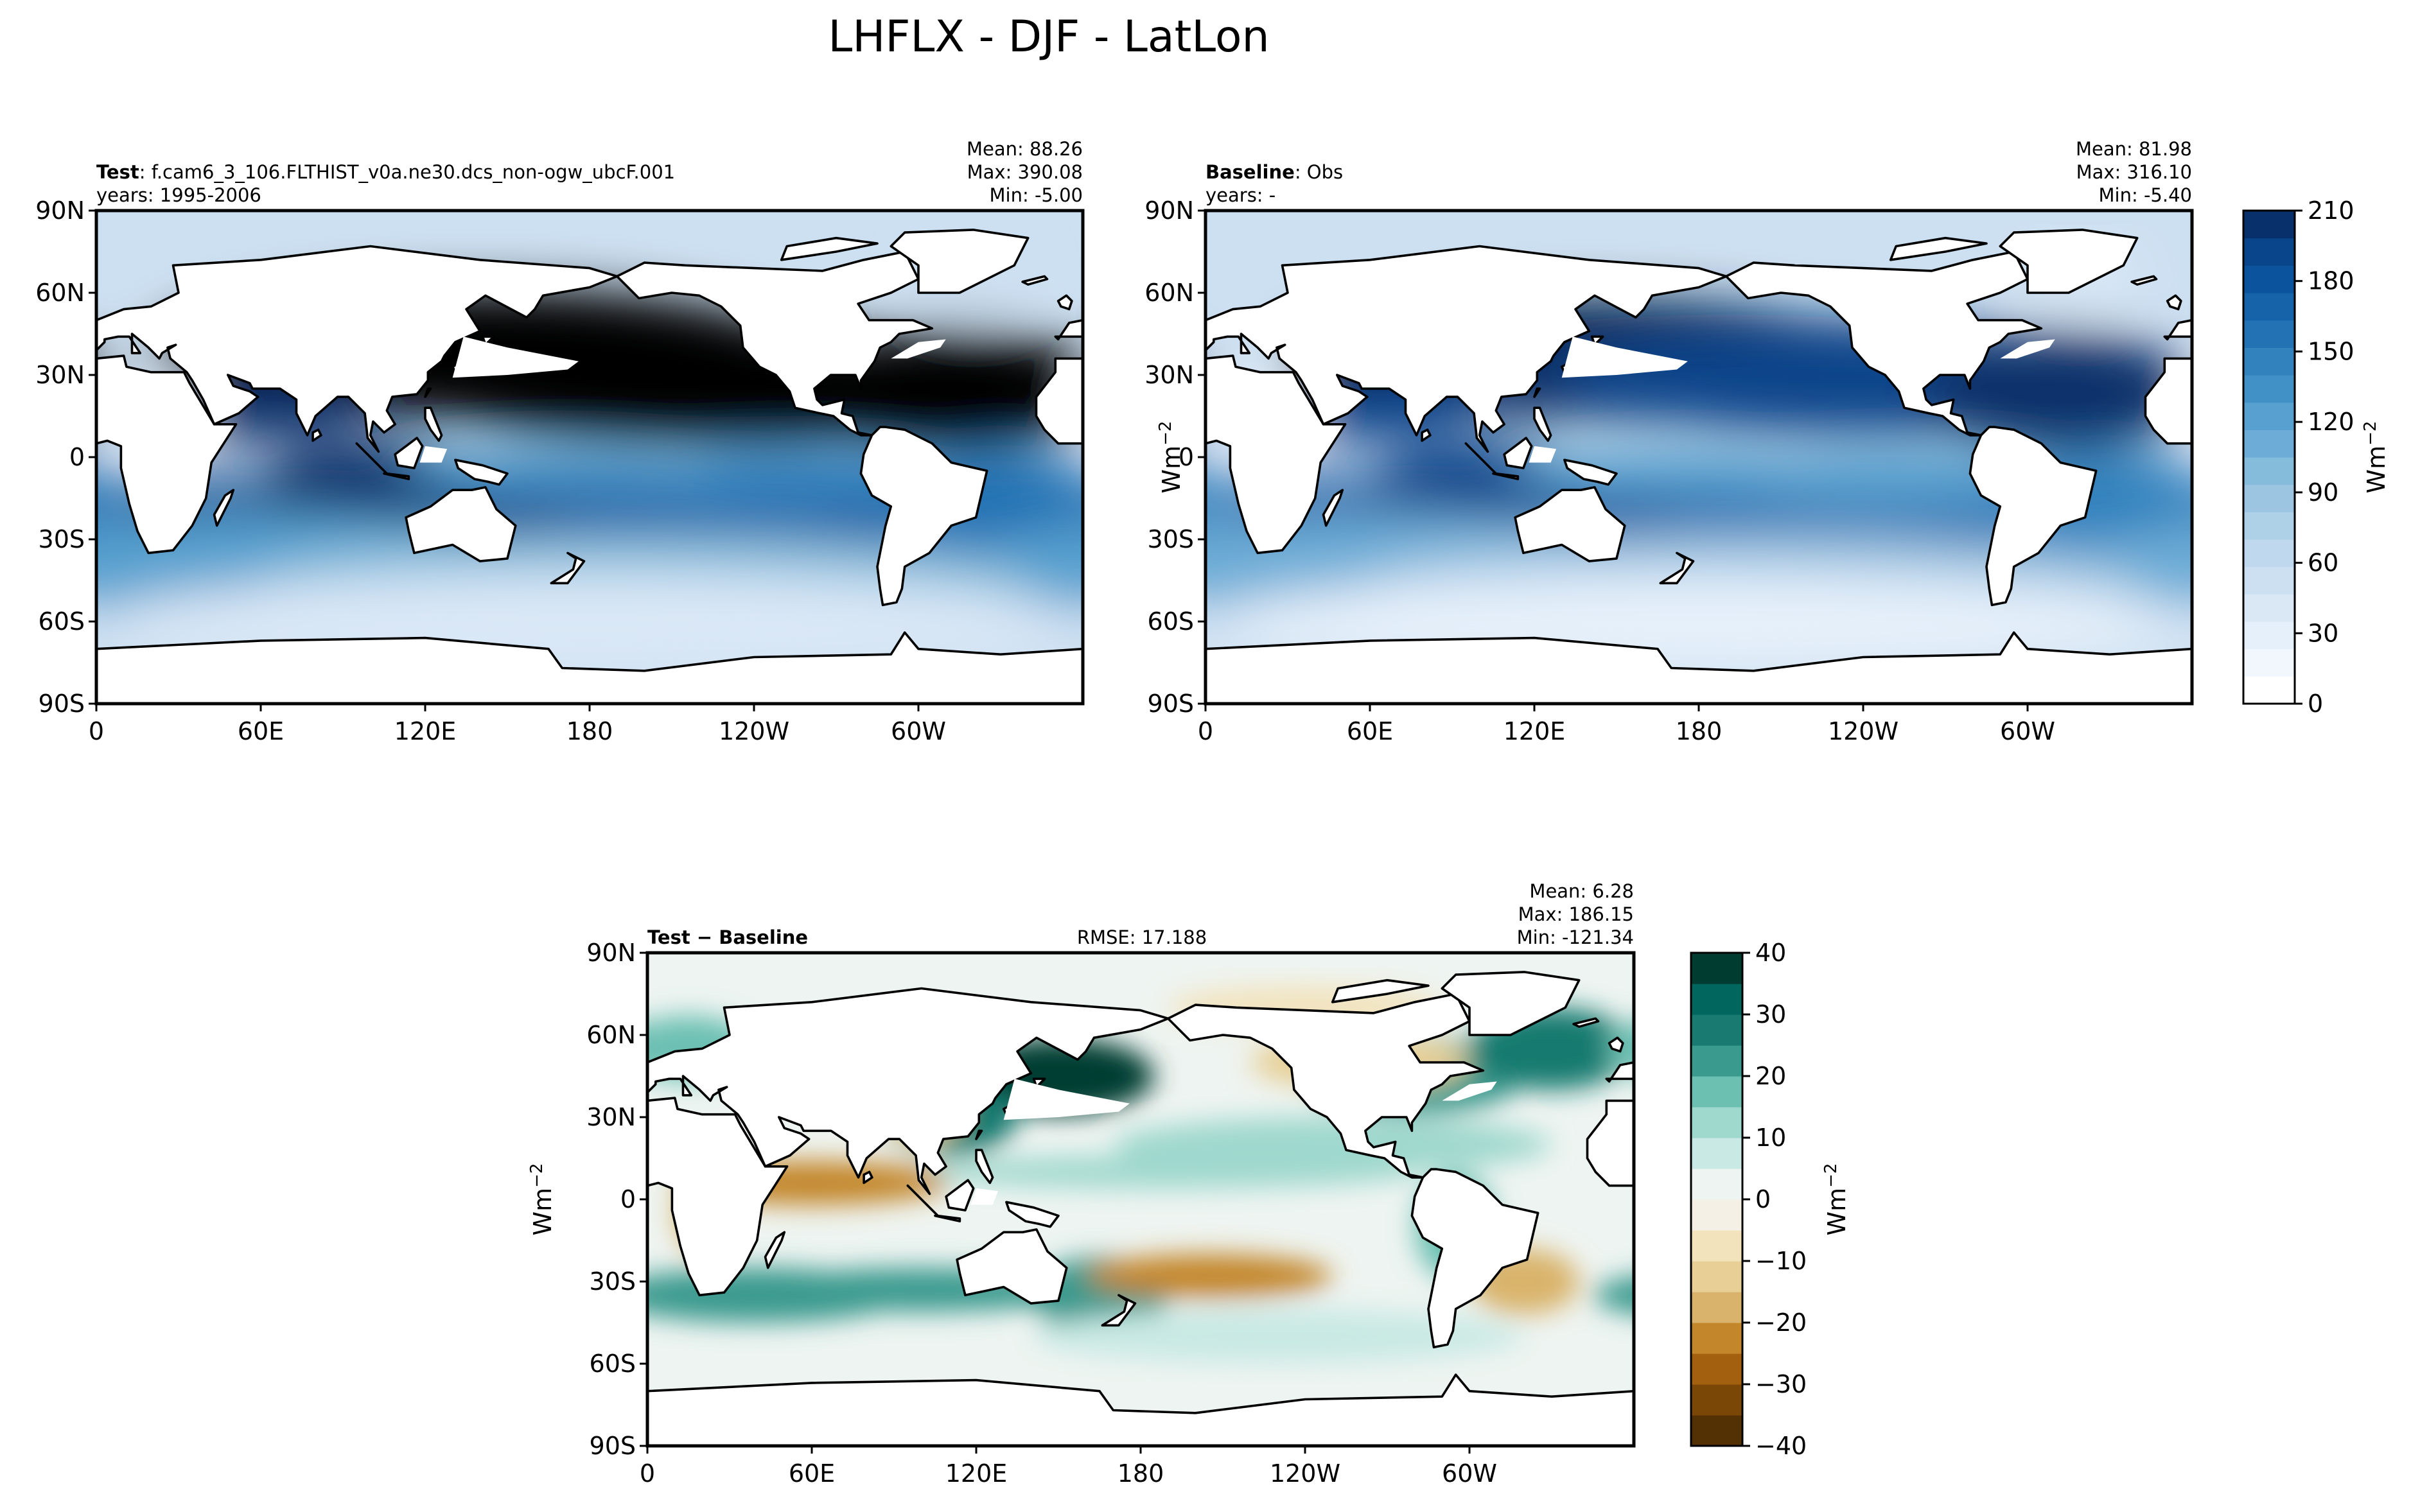  Describe the element at coordinates (1831, 1175) in the screenshot. I see `diff-colorbar-label-exp: −2` at that location.